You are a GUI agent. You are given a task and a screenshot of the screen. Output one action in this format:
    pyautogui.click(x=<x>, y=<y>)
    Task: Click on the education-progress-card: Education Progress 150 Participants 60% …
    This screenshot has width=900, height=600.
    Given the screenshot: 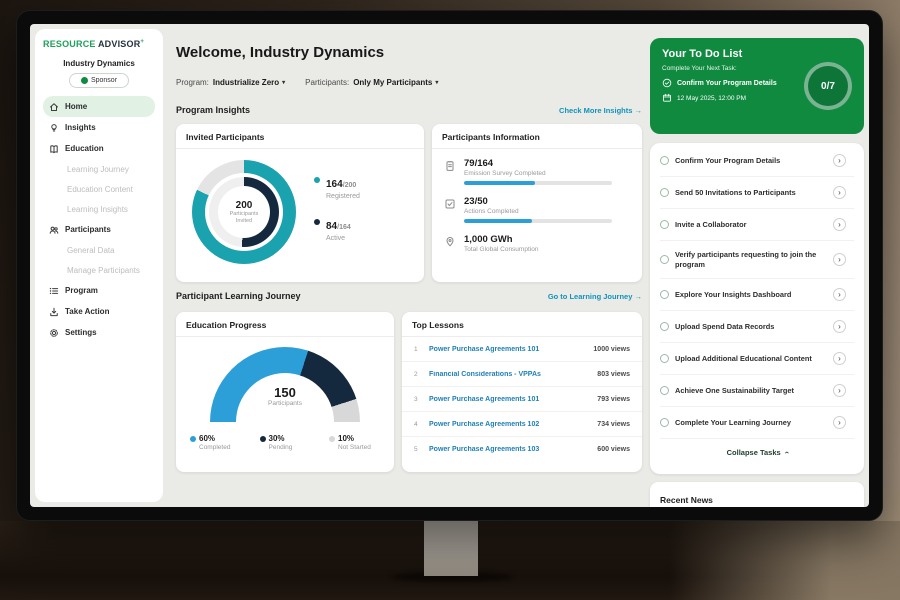 What is the action you would take?
    pyautogui.click(x=285, y=392)
    